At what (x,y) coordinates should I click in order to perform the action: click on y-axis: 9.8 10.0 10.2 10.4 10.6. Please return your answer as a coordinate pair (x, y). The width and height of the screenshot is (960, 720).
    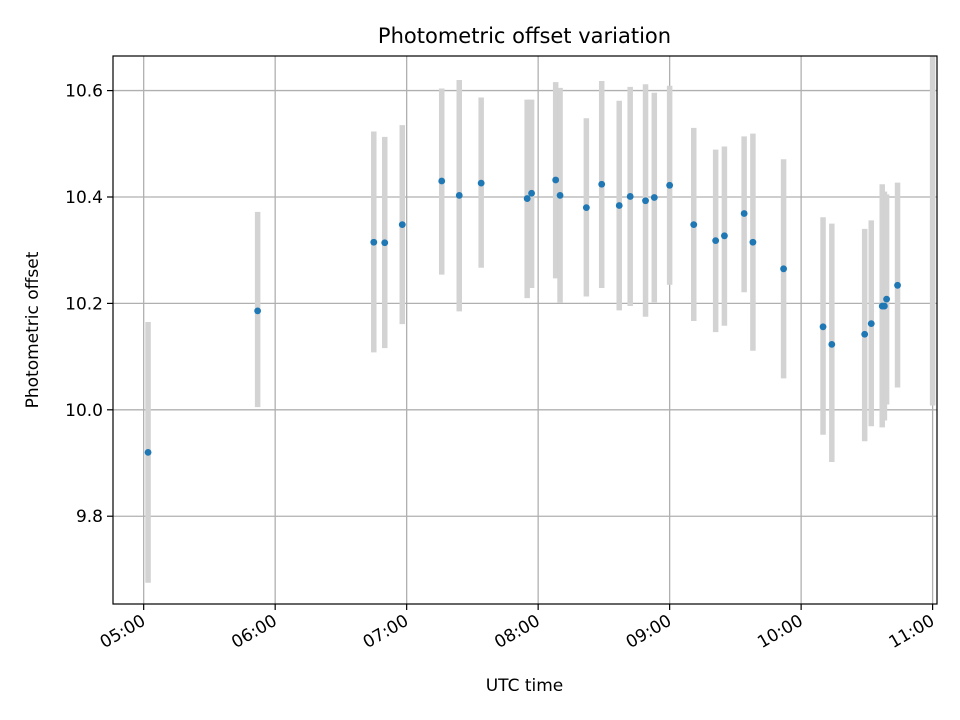
    Looking at the image, I should click on (89, 304).